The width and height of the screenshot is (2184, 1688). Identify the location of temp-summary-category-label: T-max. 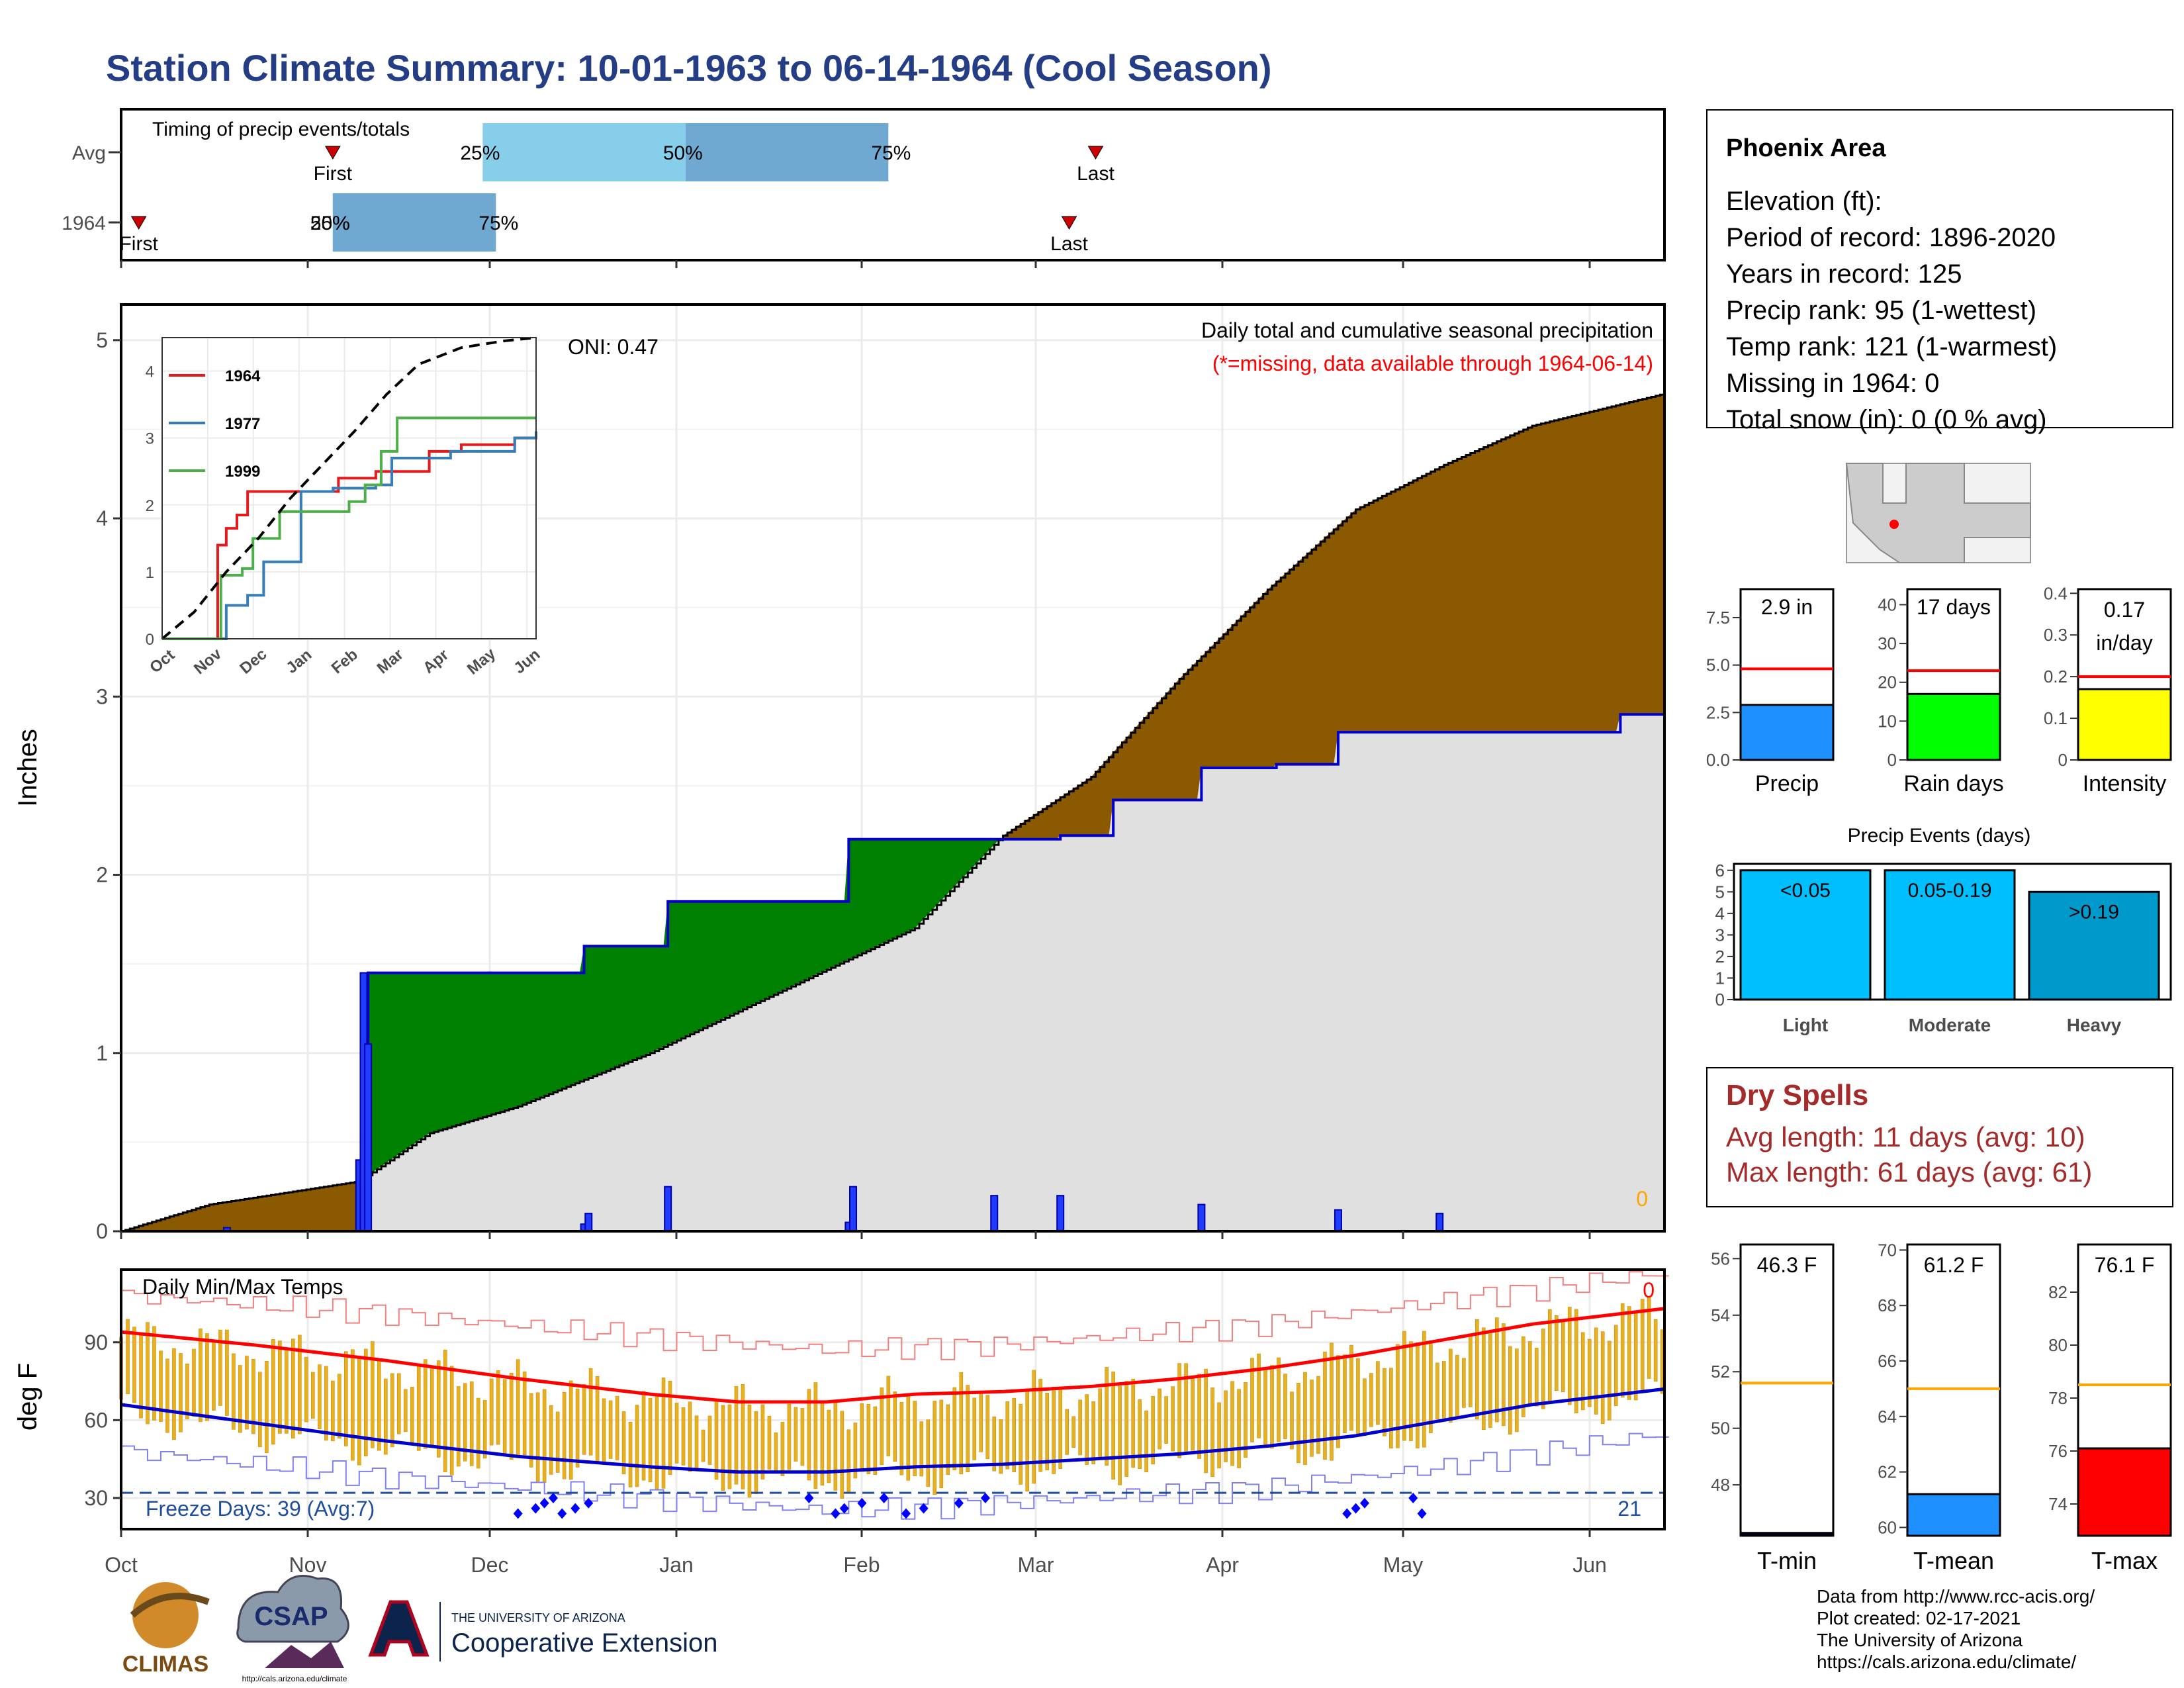
(2124, 1560).